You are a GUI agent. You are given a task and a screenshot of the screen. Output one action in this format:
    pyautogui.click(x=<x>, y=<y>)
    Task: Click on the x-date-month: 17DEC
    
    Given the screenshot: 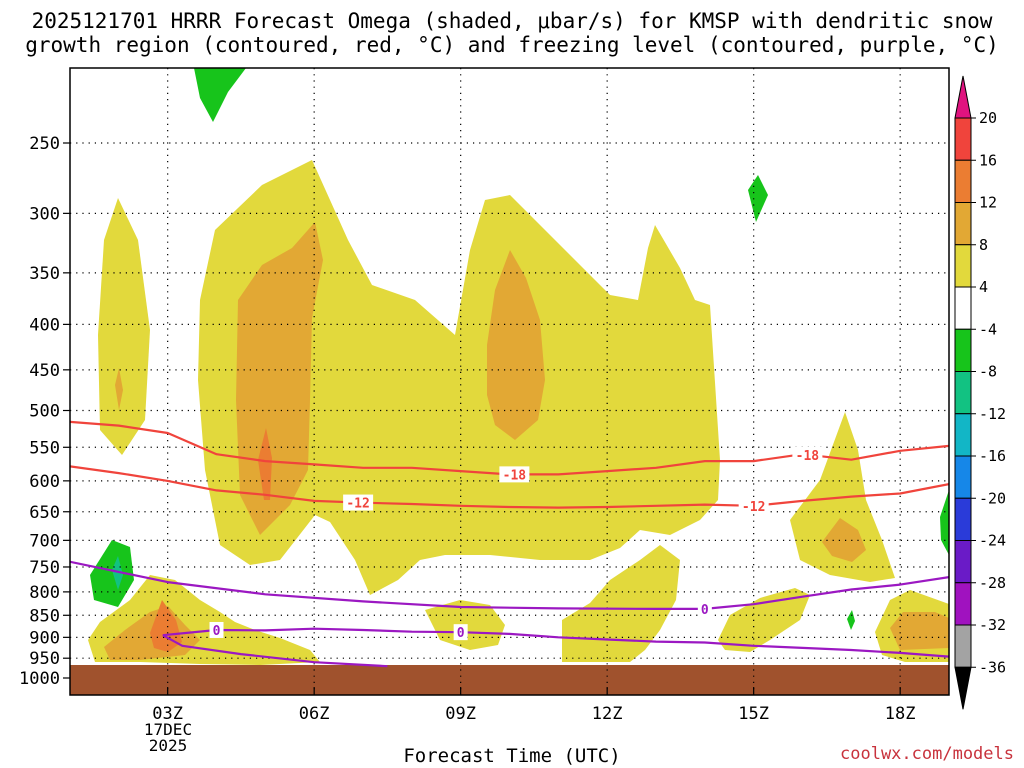 What is the action you would take?
    pyautogui.click(x=168, y=729)
    